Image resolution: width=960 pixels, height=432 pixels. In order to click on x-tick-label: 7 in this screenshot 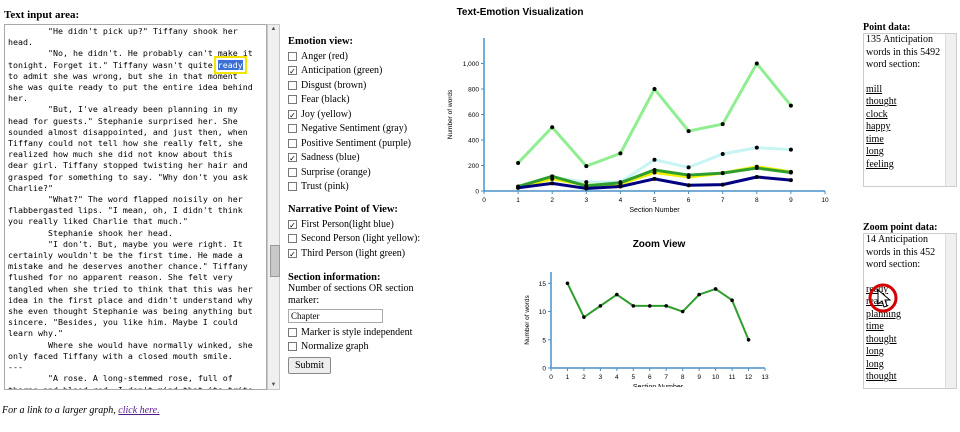, I will do `click(666, 377)`.